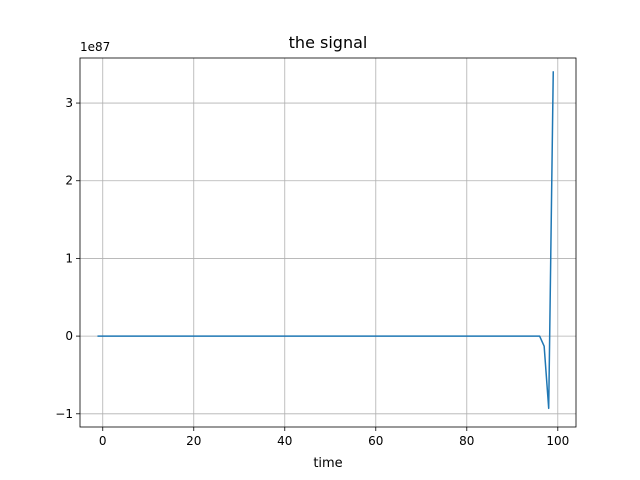  I want to click on y-axis-offset-label: 1e87, so click(95, 47).